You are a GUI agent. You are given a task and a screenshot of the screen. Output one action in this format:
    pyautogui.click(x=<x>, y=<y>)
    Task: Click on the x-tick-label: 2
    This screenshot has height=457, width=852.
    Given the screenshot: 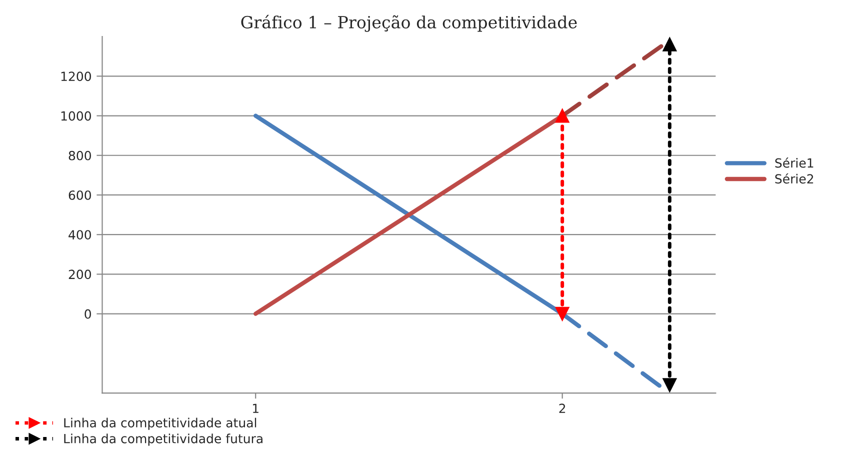 What is the action you would take?
    pyautogui.click(x=562, y=408)
    